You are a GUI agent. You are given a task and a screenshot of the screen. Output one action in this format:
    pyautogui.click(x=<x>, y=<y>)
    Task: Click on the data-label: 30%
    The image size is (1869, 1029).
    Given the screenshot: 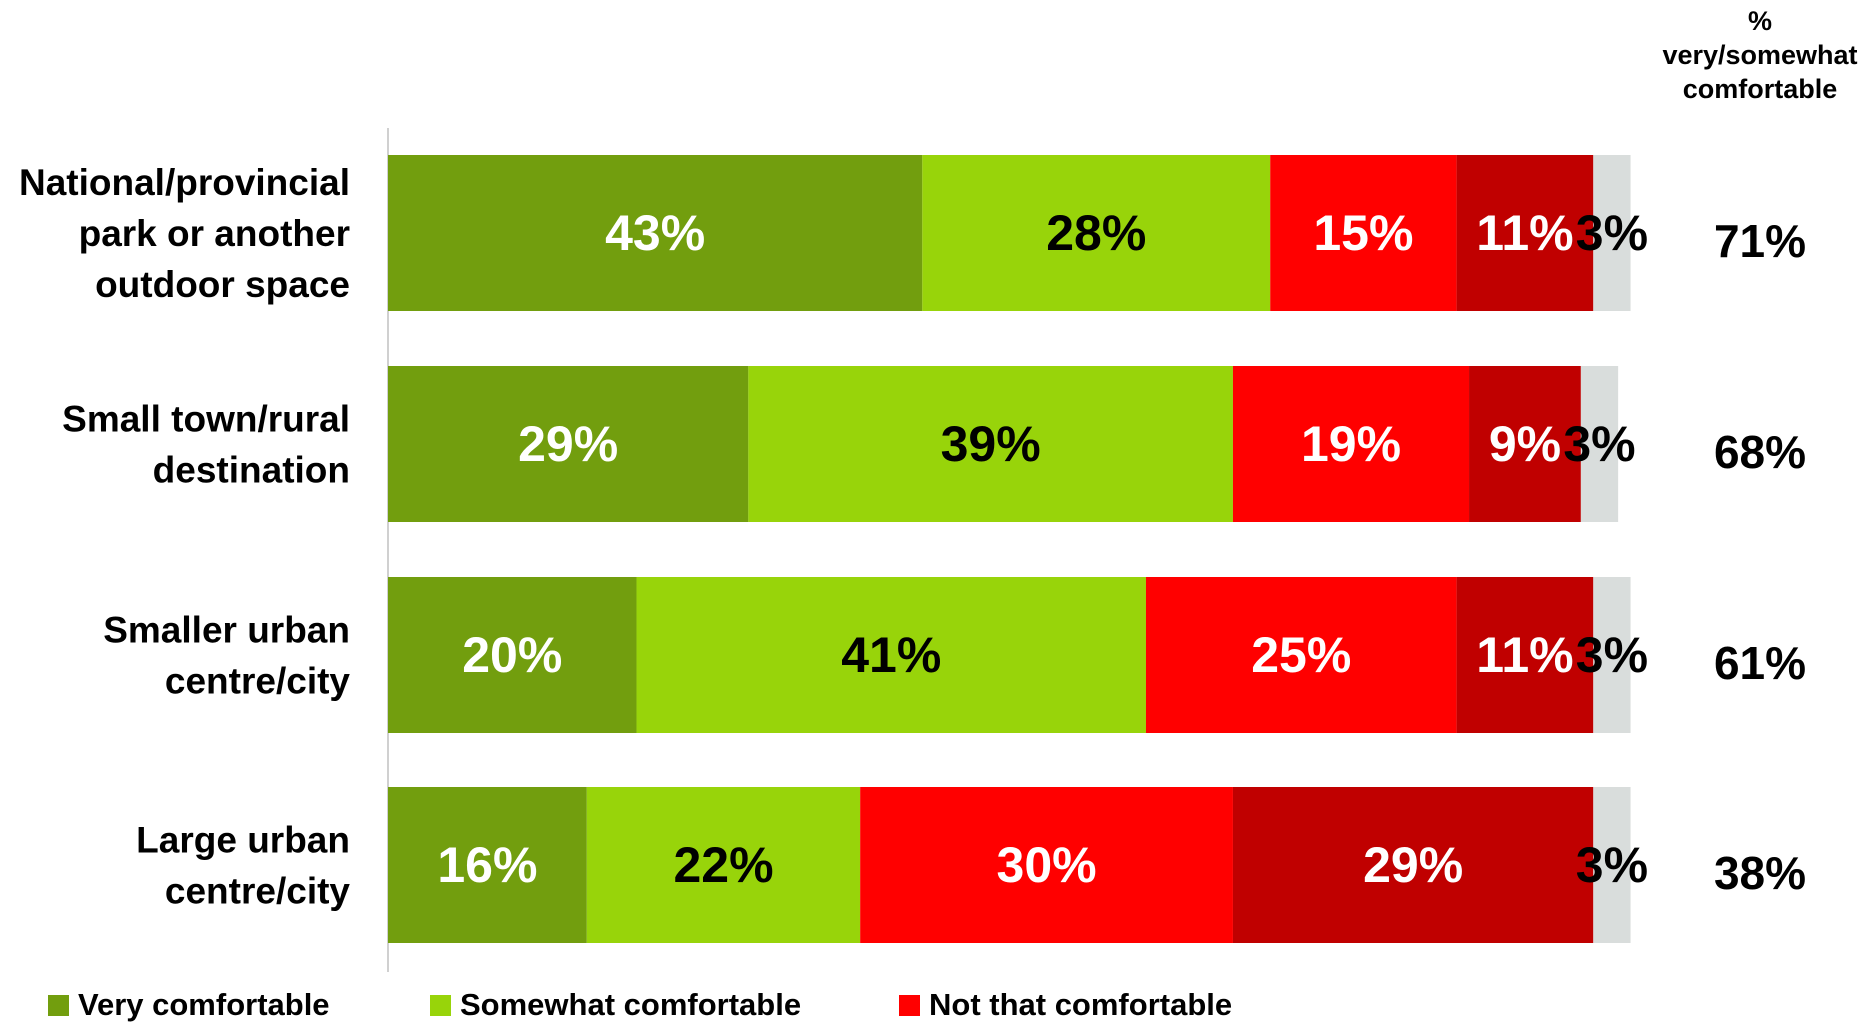 What is the action you would take?
    pyautogui.click(x=1047, y=865)
    